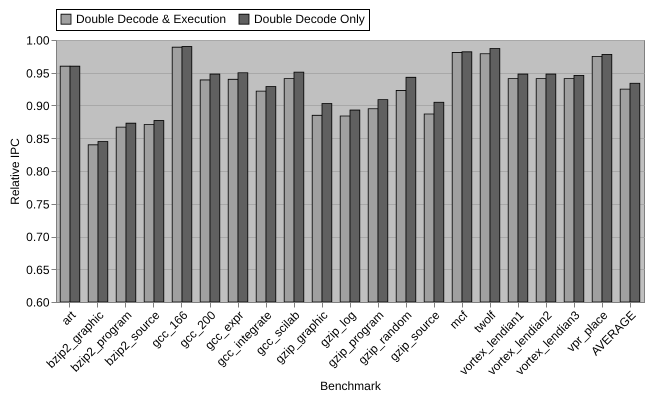 The width and height of the screenshot is (658, 400). I want to click on y-tick-label: 0.80, so click(38, 171).